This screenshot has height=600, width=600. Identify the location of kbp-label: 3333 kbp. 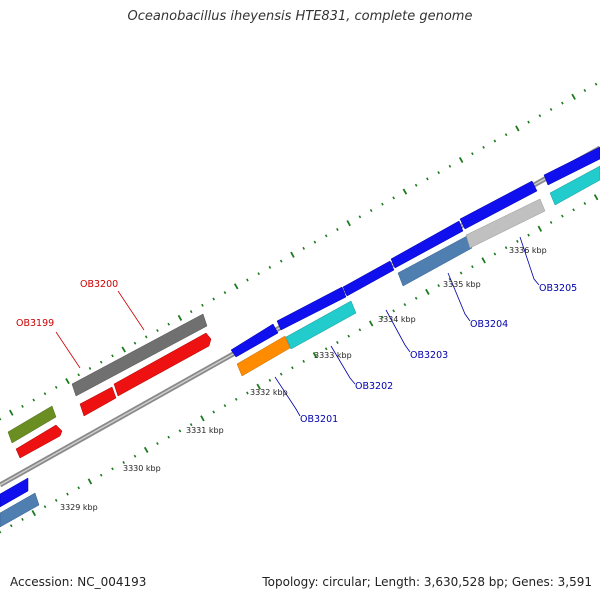
(333, 355).